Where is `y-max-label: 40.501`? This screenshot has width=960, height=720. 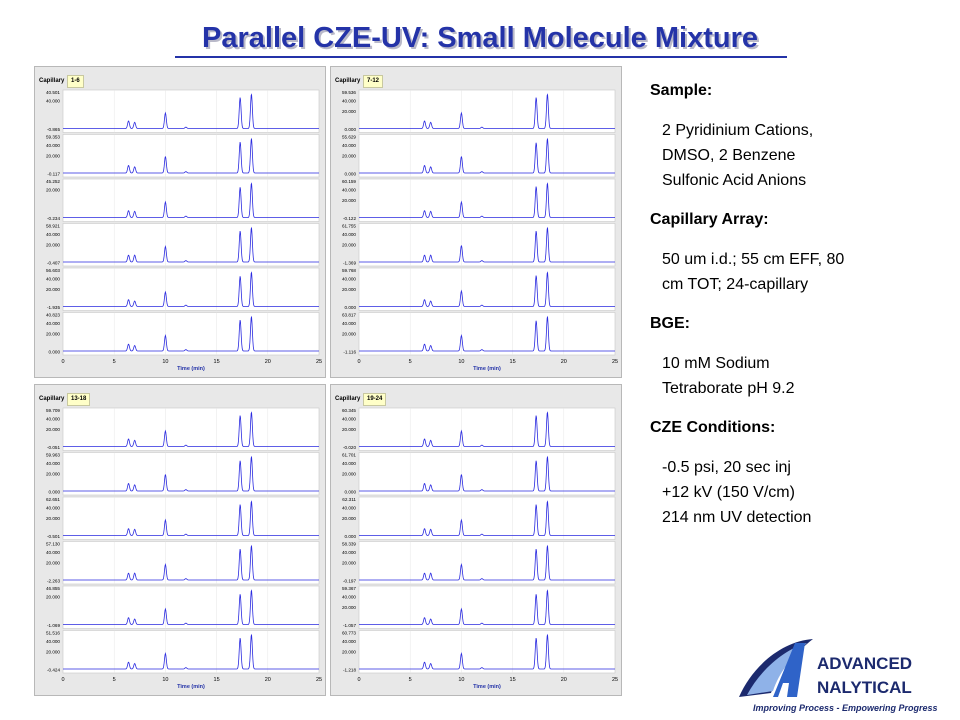
y-max-label: 40.501 is located at coordinates (53, 92).